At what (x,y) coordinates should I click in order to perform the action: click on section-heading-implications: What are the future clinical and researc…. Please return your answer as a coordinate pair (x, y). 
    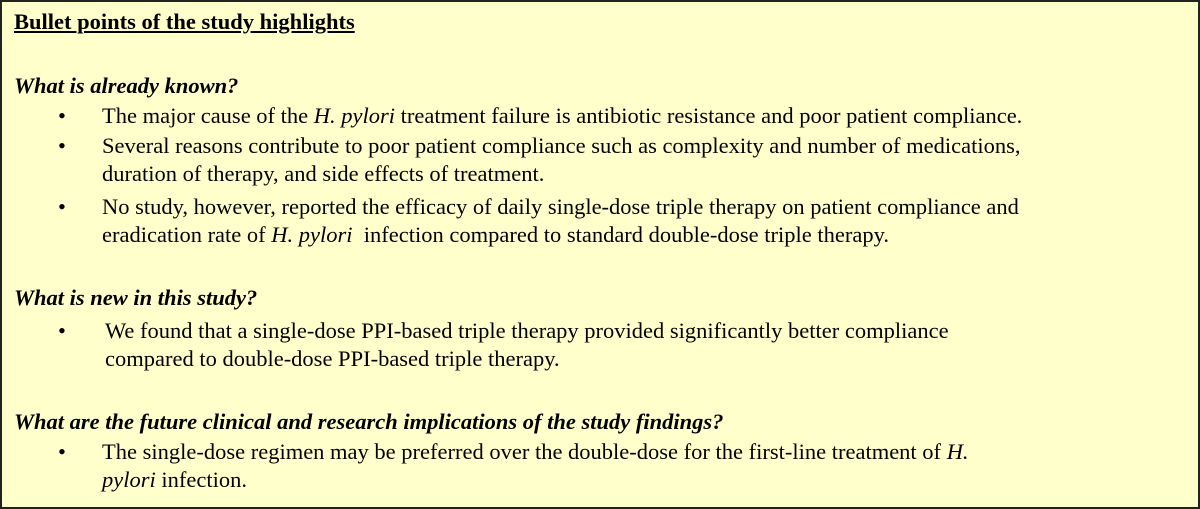
    Looking at the image, I should click on (369, 421).